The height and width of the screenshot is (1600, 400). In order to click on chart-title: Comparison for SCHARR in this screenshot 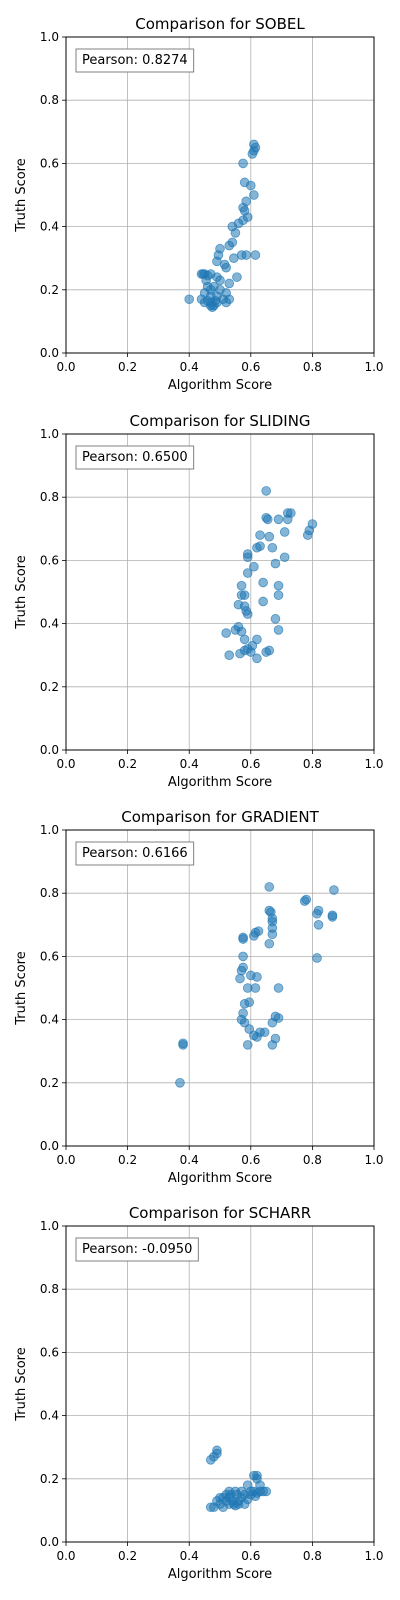, I will do `click(220, 1213)`.